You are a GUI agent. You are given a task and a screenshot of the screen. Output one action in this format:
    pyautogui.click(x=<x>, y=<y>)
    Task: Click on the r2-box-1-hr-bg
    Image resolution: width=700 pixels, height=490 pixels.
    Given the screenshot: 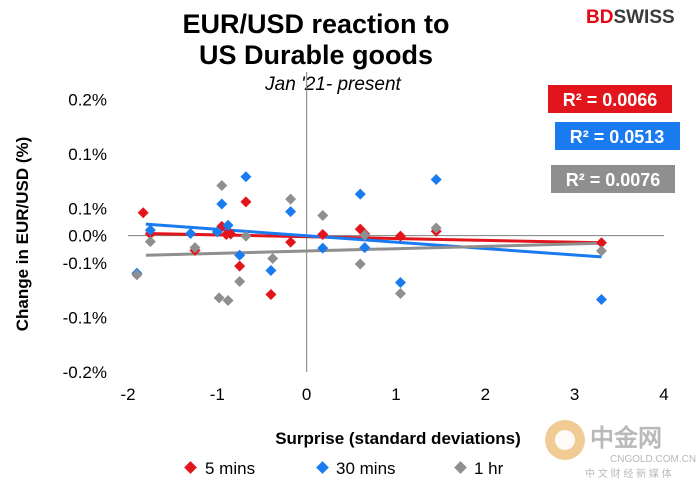 What is the action you would take?
    pyautogui.click(x=613, y=179)
    